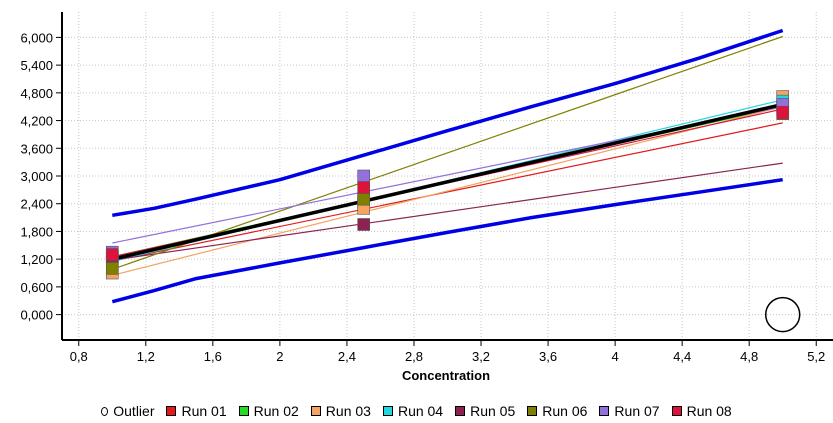  Describe the element at coordinates (36, 287) in the screenshot. I see `y-tick-label: 0,600` at that location.